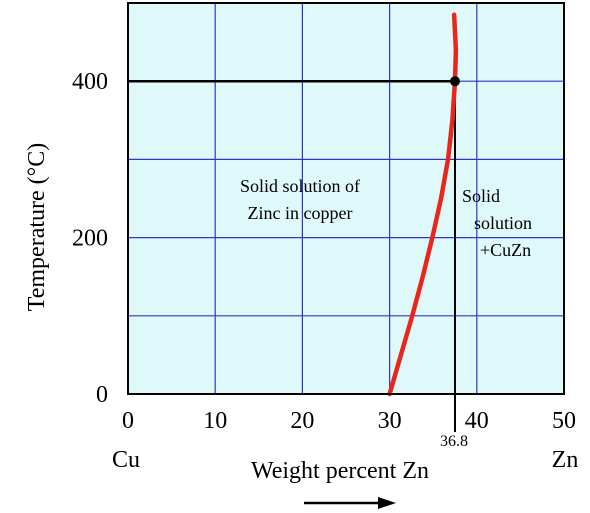 This screenshot has height=513, width=590. I want to click on solvus-curve, so click(423, 204).